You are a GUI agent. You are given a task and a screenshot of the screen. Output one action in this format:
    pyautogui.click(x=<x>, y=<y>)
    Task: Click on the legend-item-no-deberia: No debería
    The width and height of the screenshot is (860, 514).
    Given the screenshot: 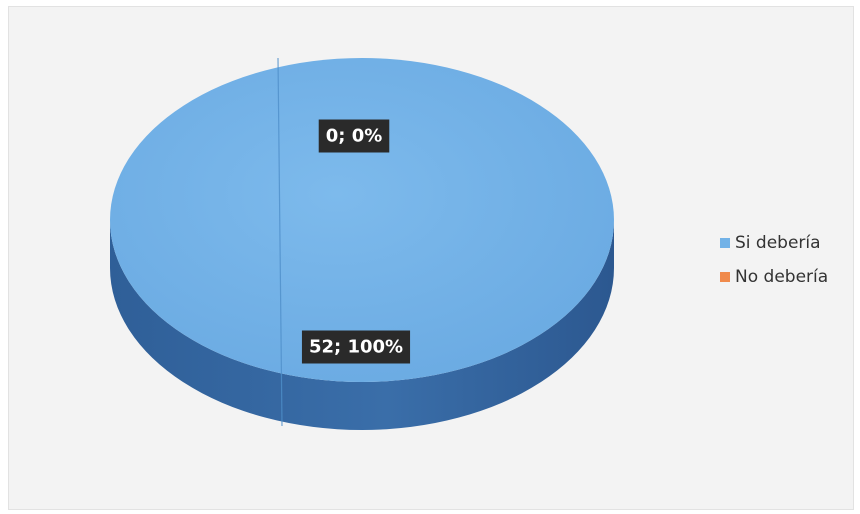 What is the action you would take?
    pyautogui.click(x=774, y=277)
    